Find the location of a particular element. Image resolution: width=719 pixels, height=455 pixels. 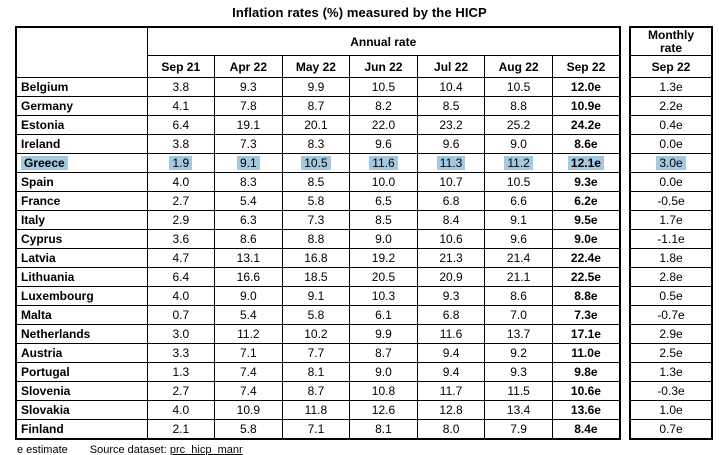

estimate-note: e estimate is located at coordinates (42, 449).